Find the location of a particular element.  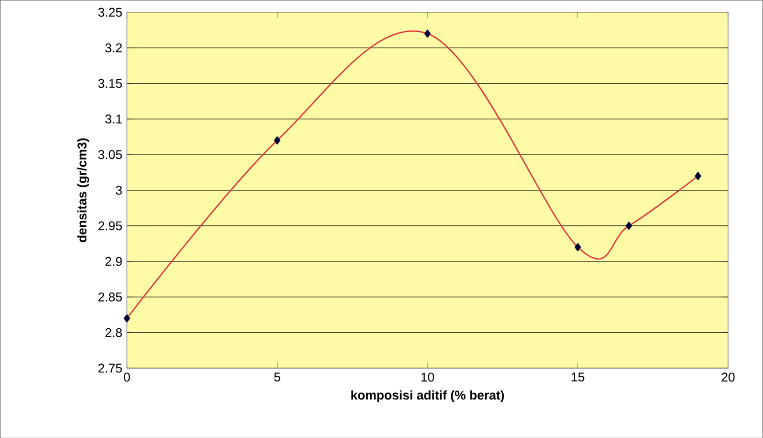

x-tick-label: 20 is located at coordinates (728, 377).